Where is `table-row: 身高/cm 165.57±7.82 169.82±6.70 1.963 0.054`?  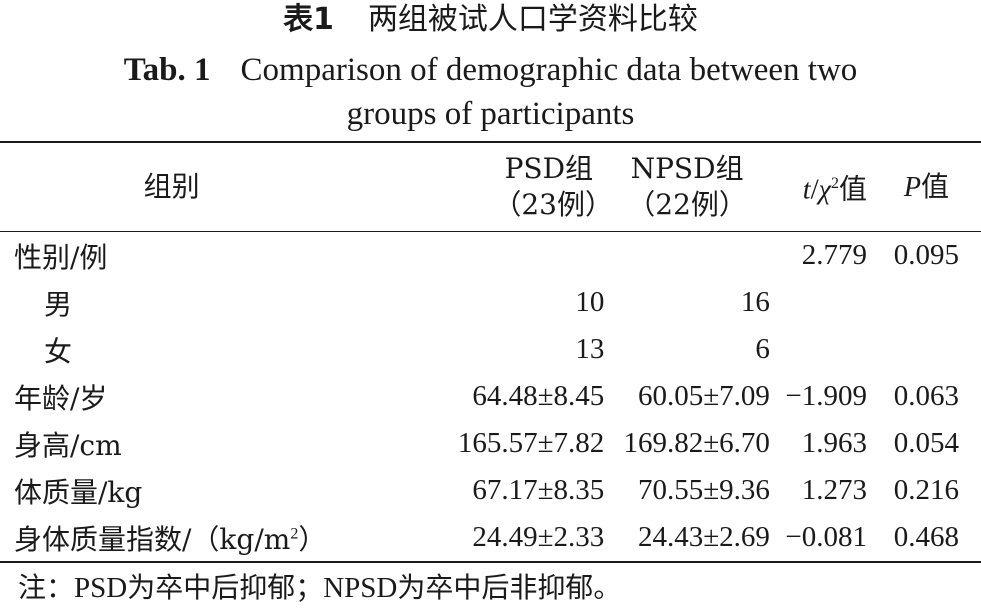 table-row: 身高/cm 165.57±7.82 169.82±6.70 1.963 0.054 is located at coordinates (490, 443).